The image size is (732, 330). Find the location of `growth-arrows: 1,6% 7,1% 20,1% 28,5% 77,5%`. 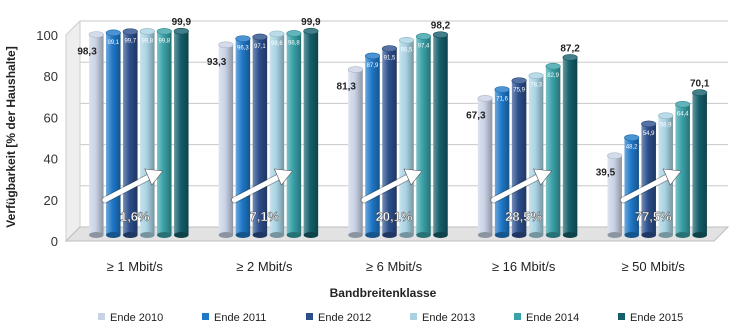

growth-arrows: 1,6% 7,1% 20,1% 28,5% 77,5% is located at coordinates (391, 196).